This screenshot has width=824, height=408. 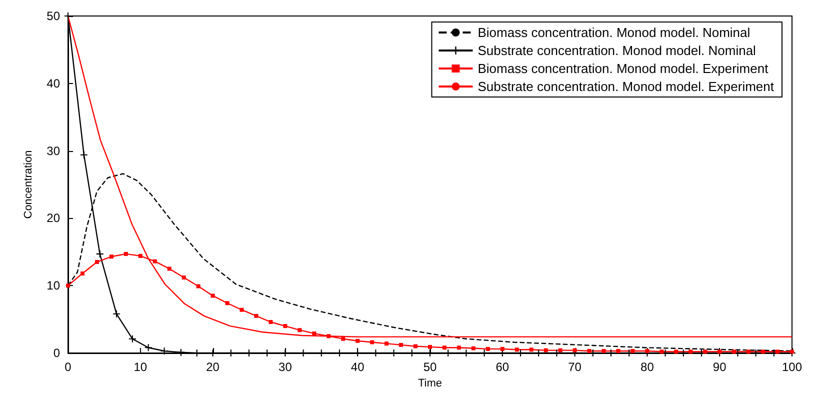 I want to click on legend-label: Substrate concentration. Monod model. Experiment, so click(x=626, y=86).